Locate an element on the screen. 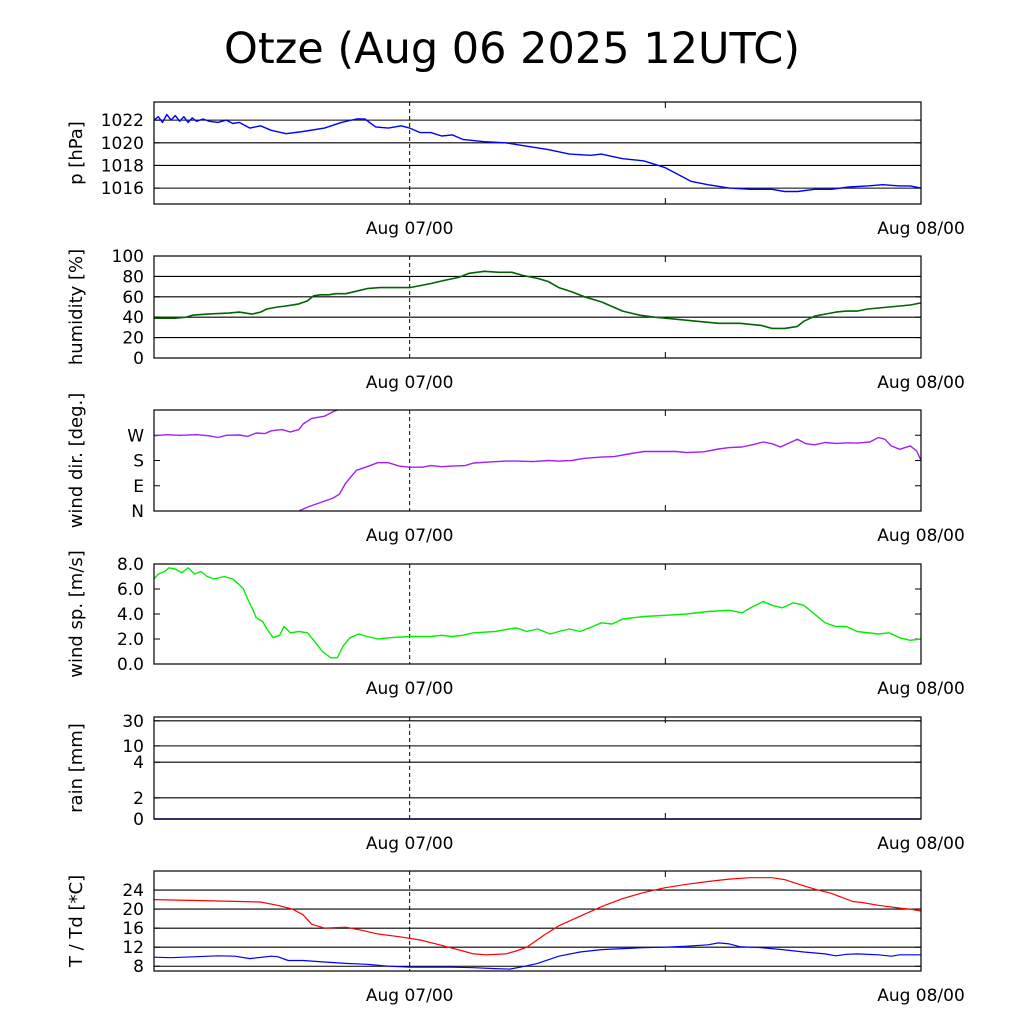 This screenshot has width=1024, height=1024. panel-1-series-line is located at coordinates (537, 153).